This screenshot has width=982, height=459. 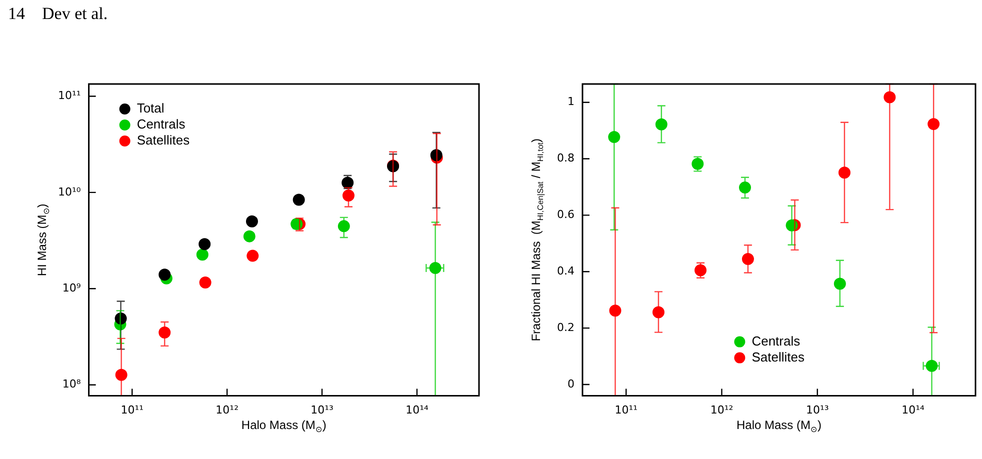 What do you see at coordinates (565, 215) in the screenshot?
I see `y-tick-label: 0.6` at bounding box center [565, 215].